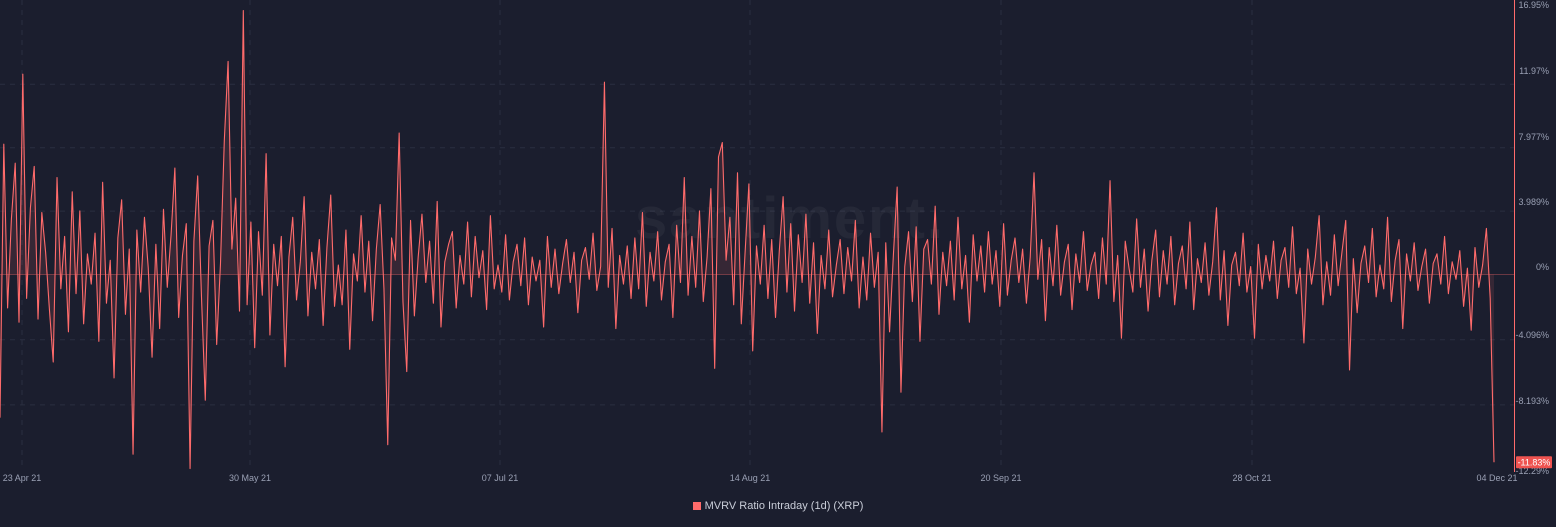 This screenshot has width=1556, height=527. What do you see at coordinates (1542, 267) in the screenshot?
I see `y-tick-label: 0%` at bounding box center [1542, 267].